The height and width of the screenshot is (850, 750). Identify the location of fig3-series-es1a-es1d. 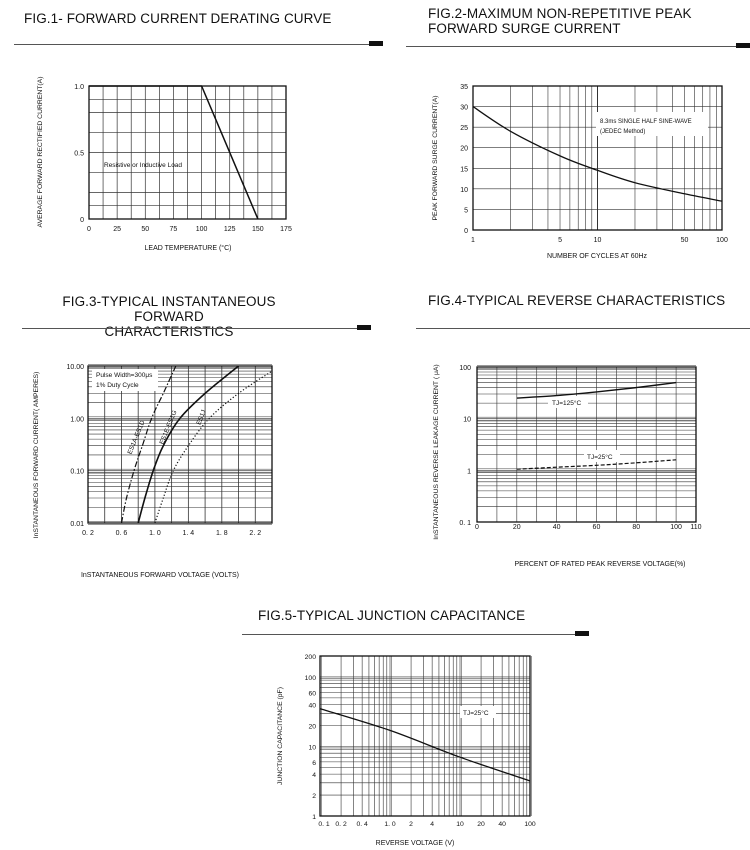
(148, 444).